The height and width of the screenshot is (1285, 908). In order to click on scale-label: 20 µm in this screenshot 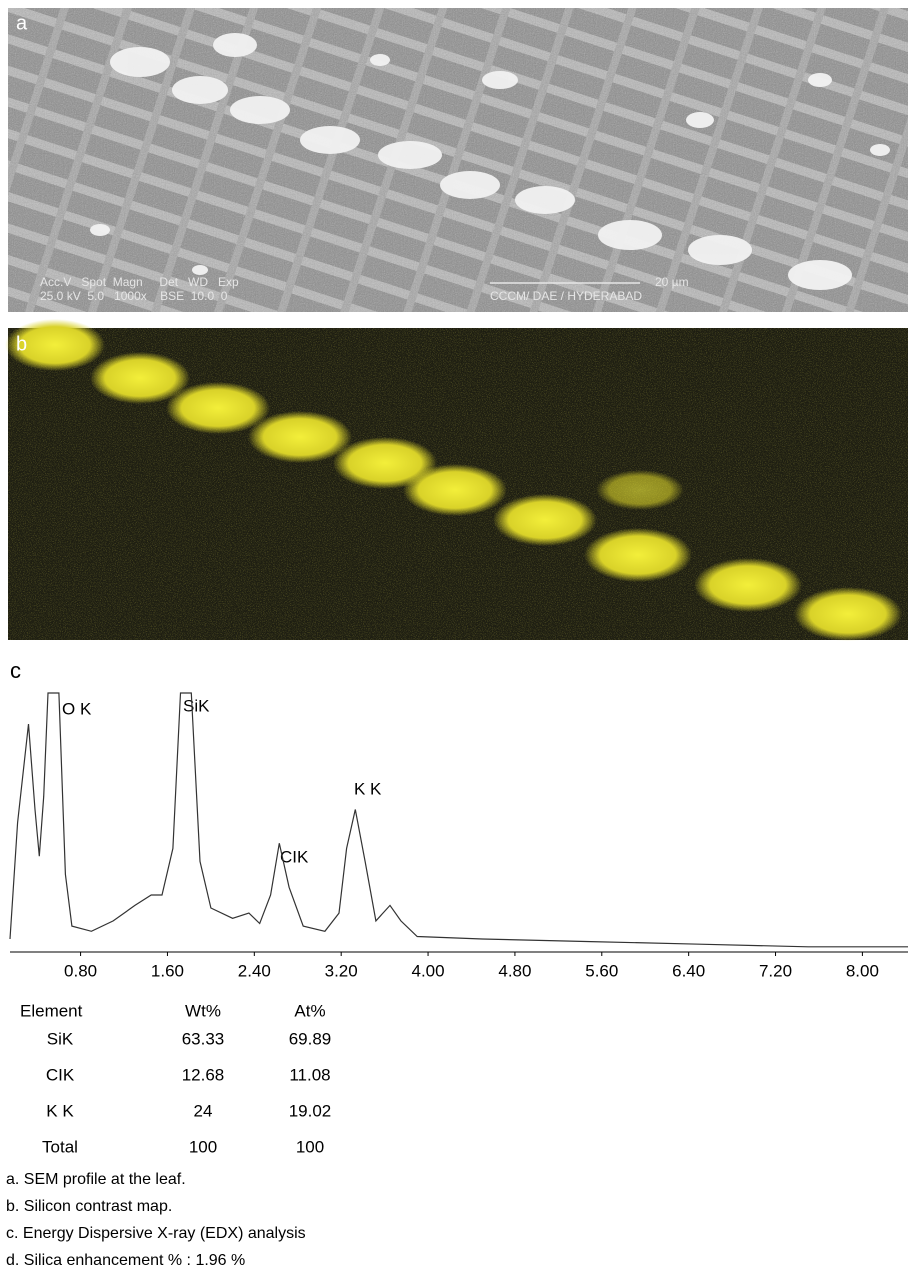, I will do `click(672, 282)`.